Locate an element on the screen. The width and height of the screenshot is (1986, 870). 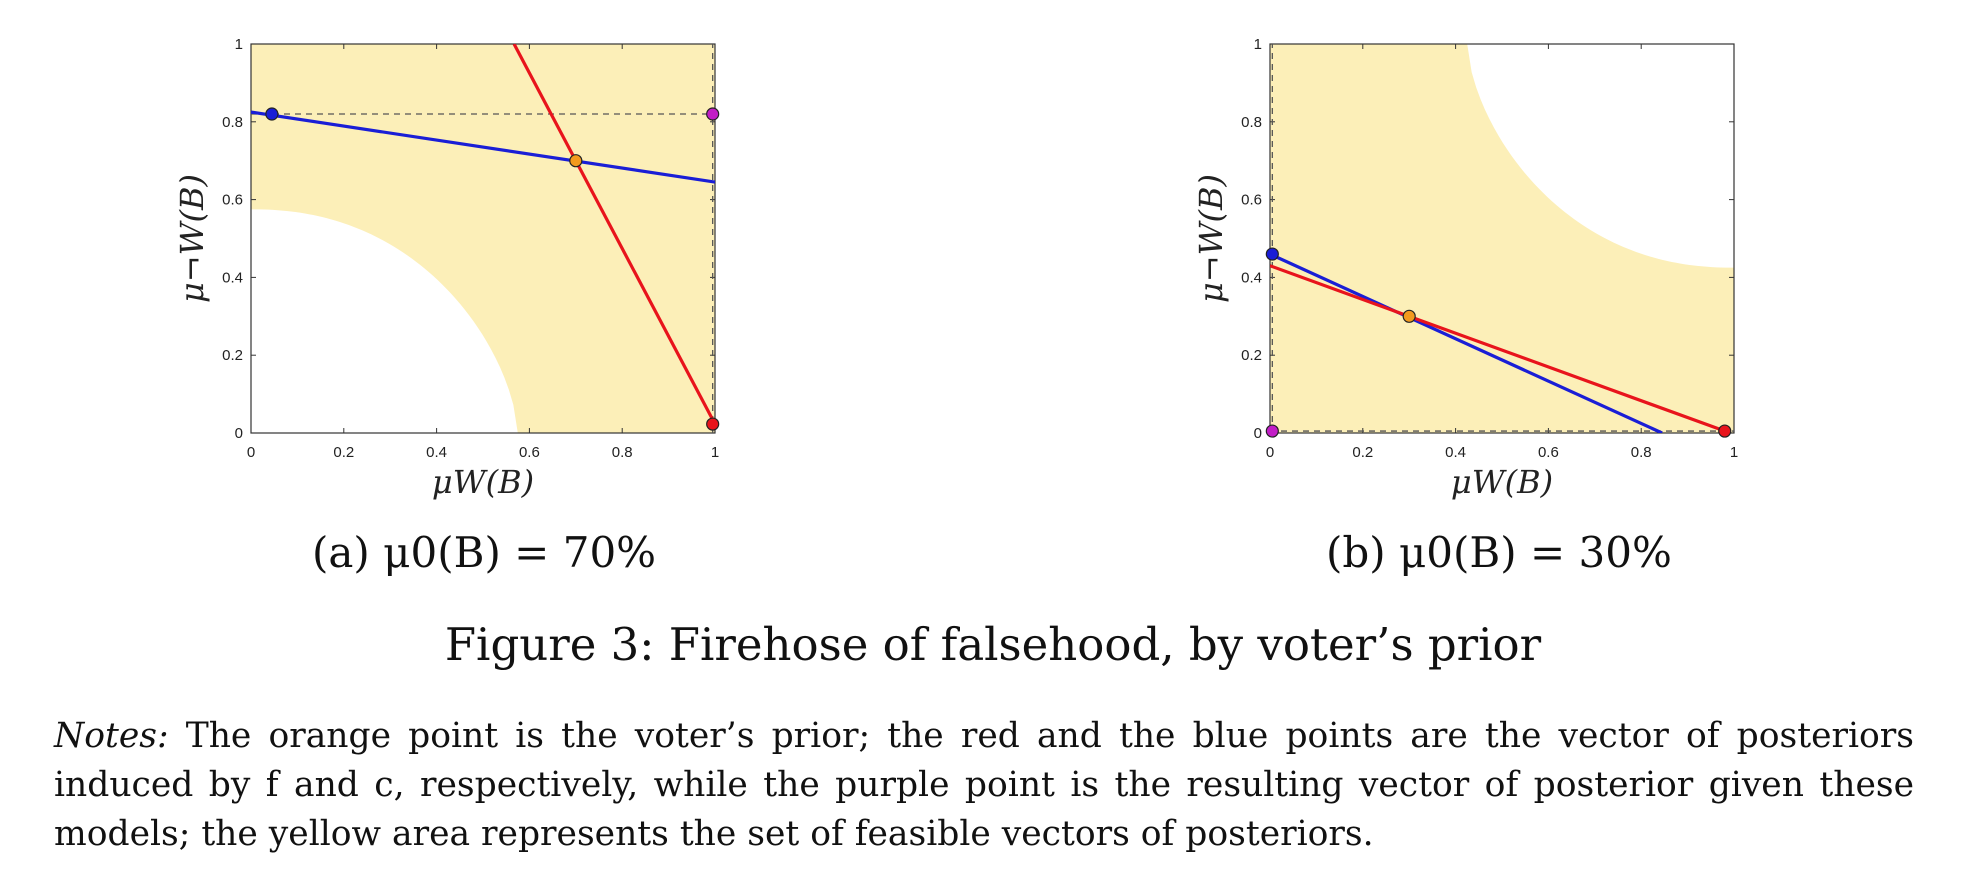
purple-point-a is located at coordinates (713, 114).